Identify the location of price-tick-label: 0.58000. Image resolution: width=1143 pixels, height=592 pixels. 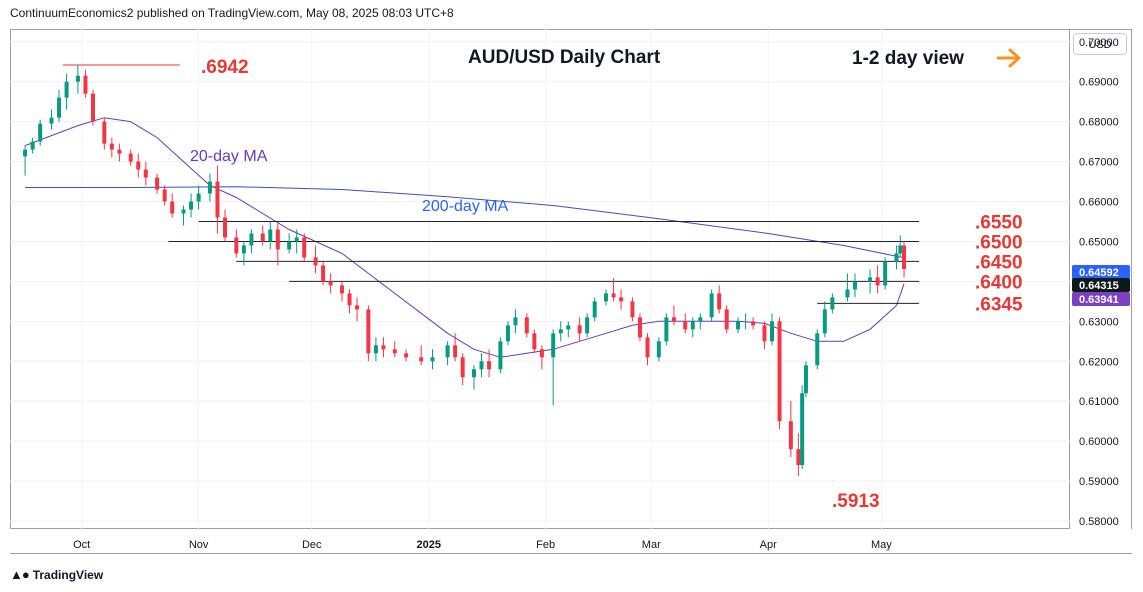
(1099, 522).